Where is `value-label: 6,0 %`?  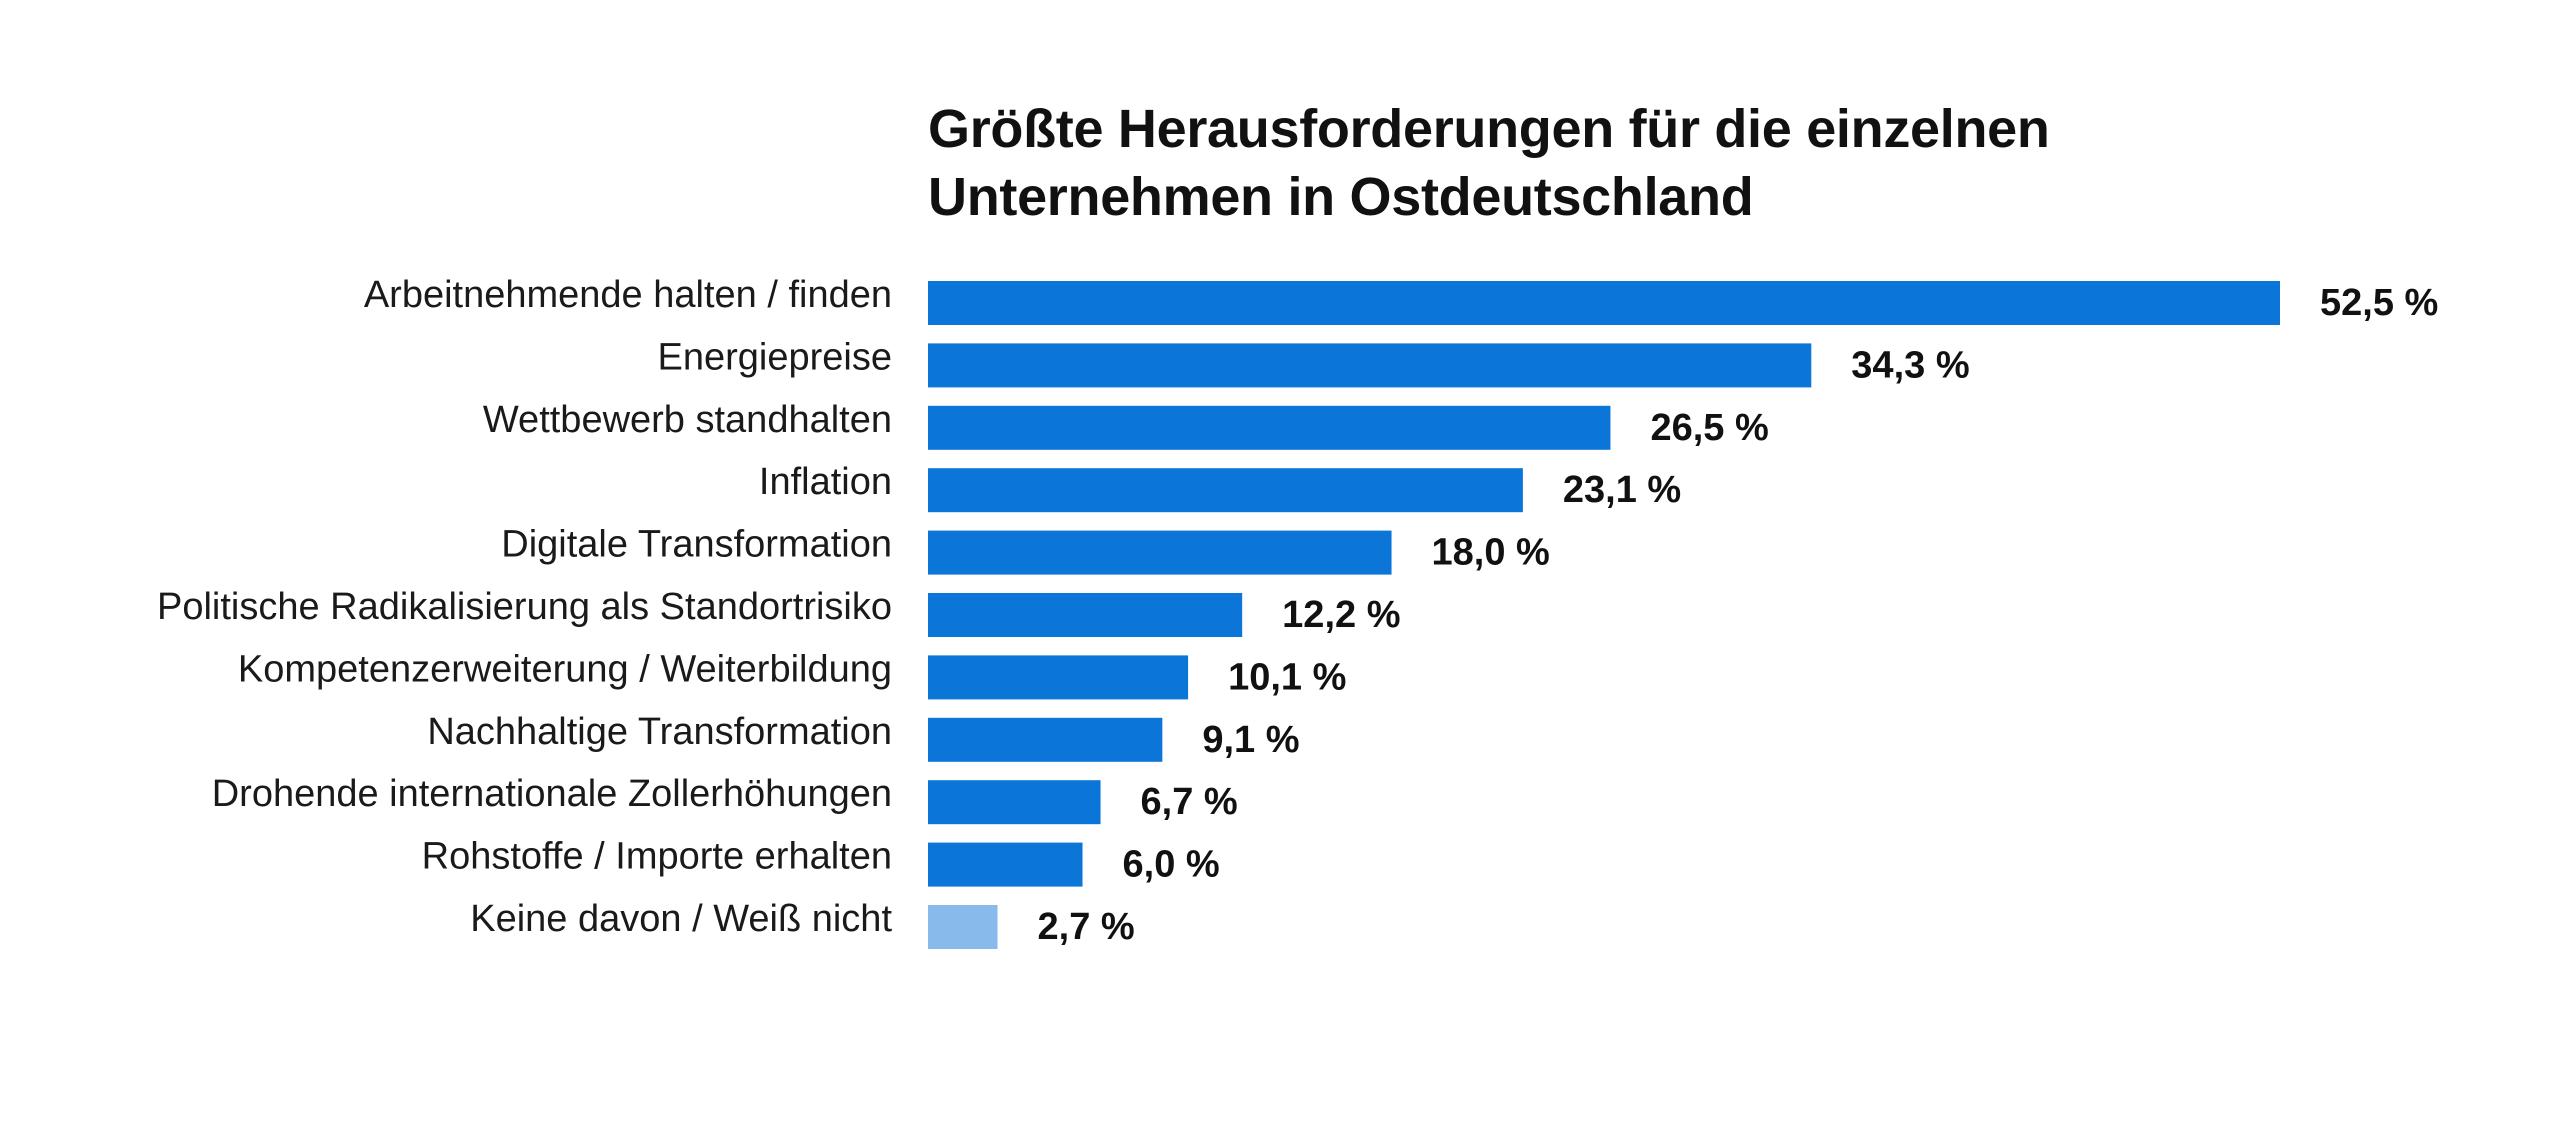
value-label: 6,0 % is located at coordinates (1171, 865).